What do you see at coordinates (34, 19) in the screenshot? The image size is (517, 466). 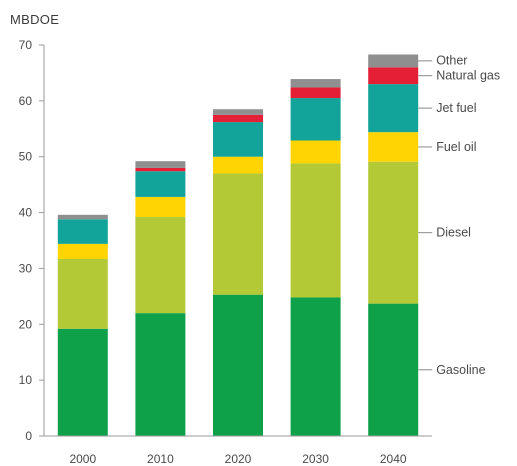 I see `y-axis-title: MBDOE` at bounding box center [34, 19].